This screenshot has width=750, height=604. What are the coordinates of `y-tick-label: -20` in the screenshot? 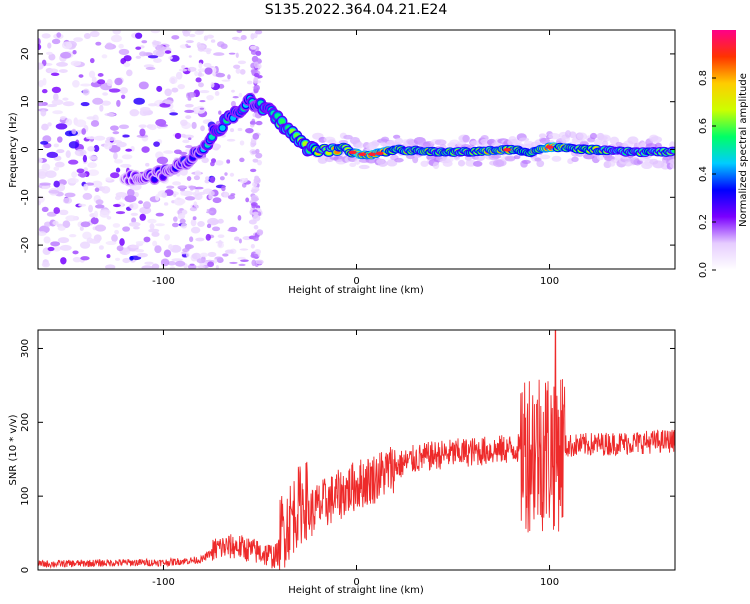 It's located at (25, 245).